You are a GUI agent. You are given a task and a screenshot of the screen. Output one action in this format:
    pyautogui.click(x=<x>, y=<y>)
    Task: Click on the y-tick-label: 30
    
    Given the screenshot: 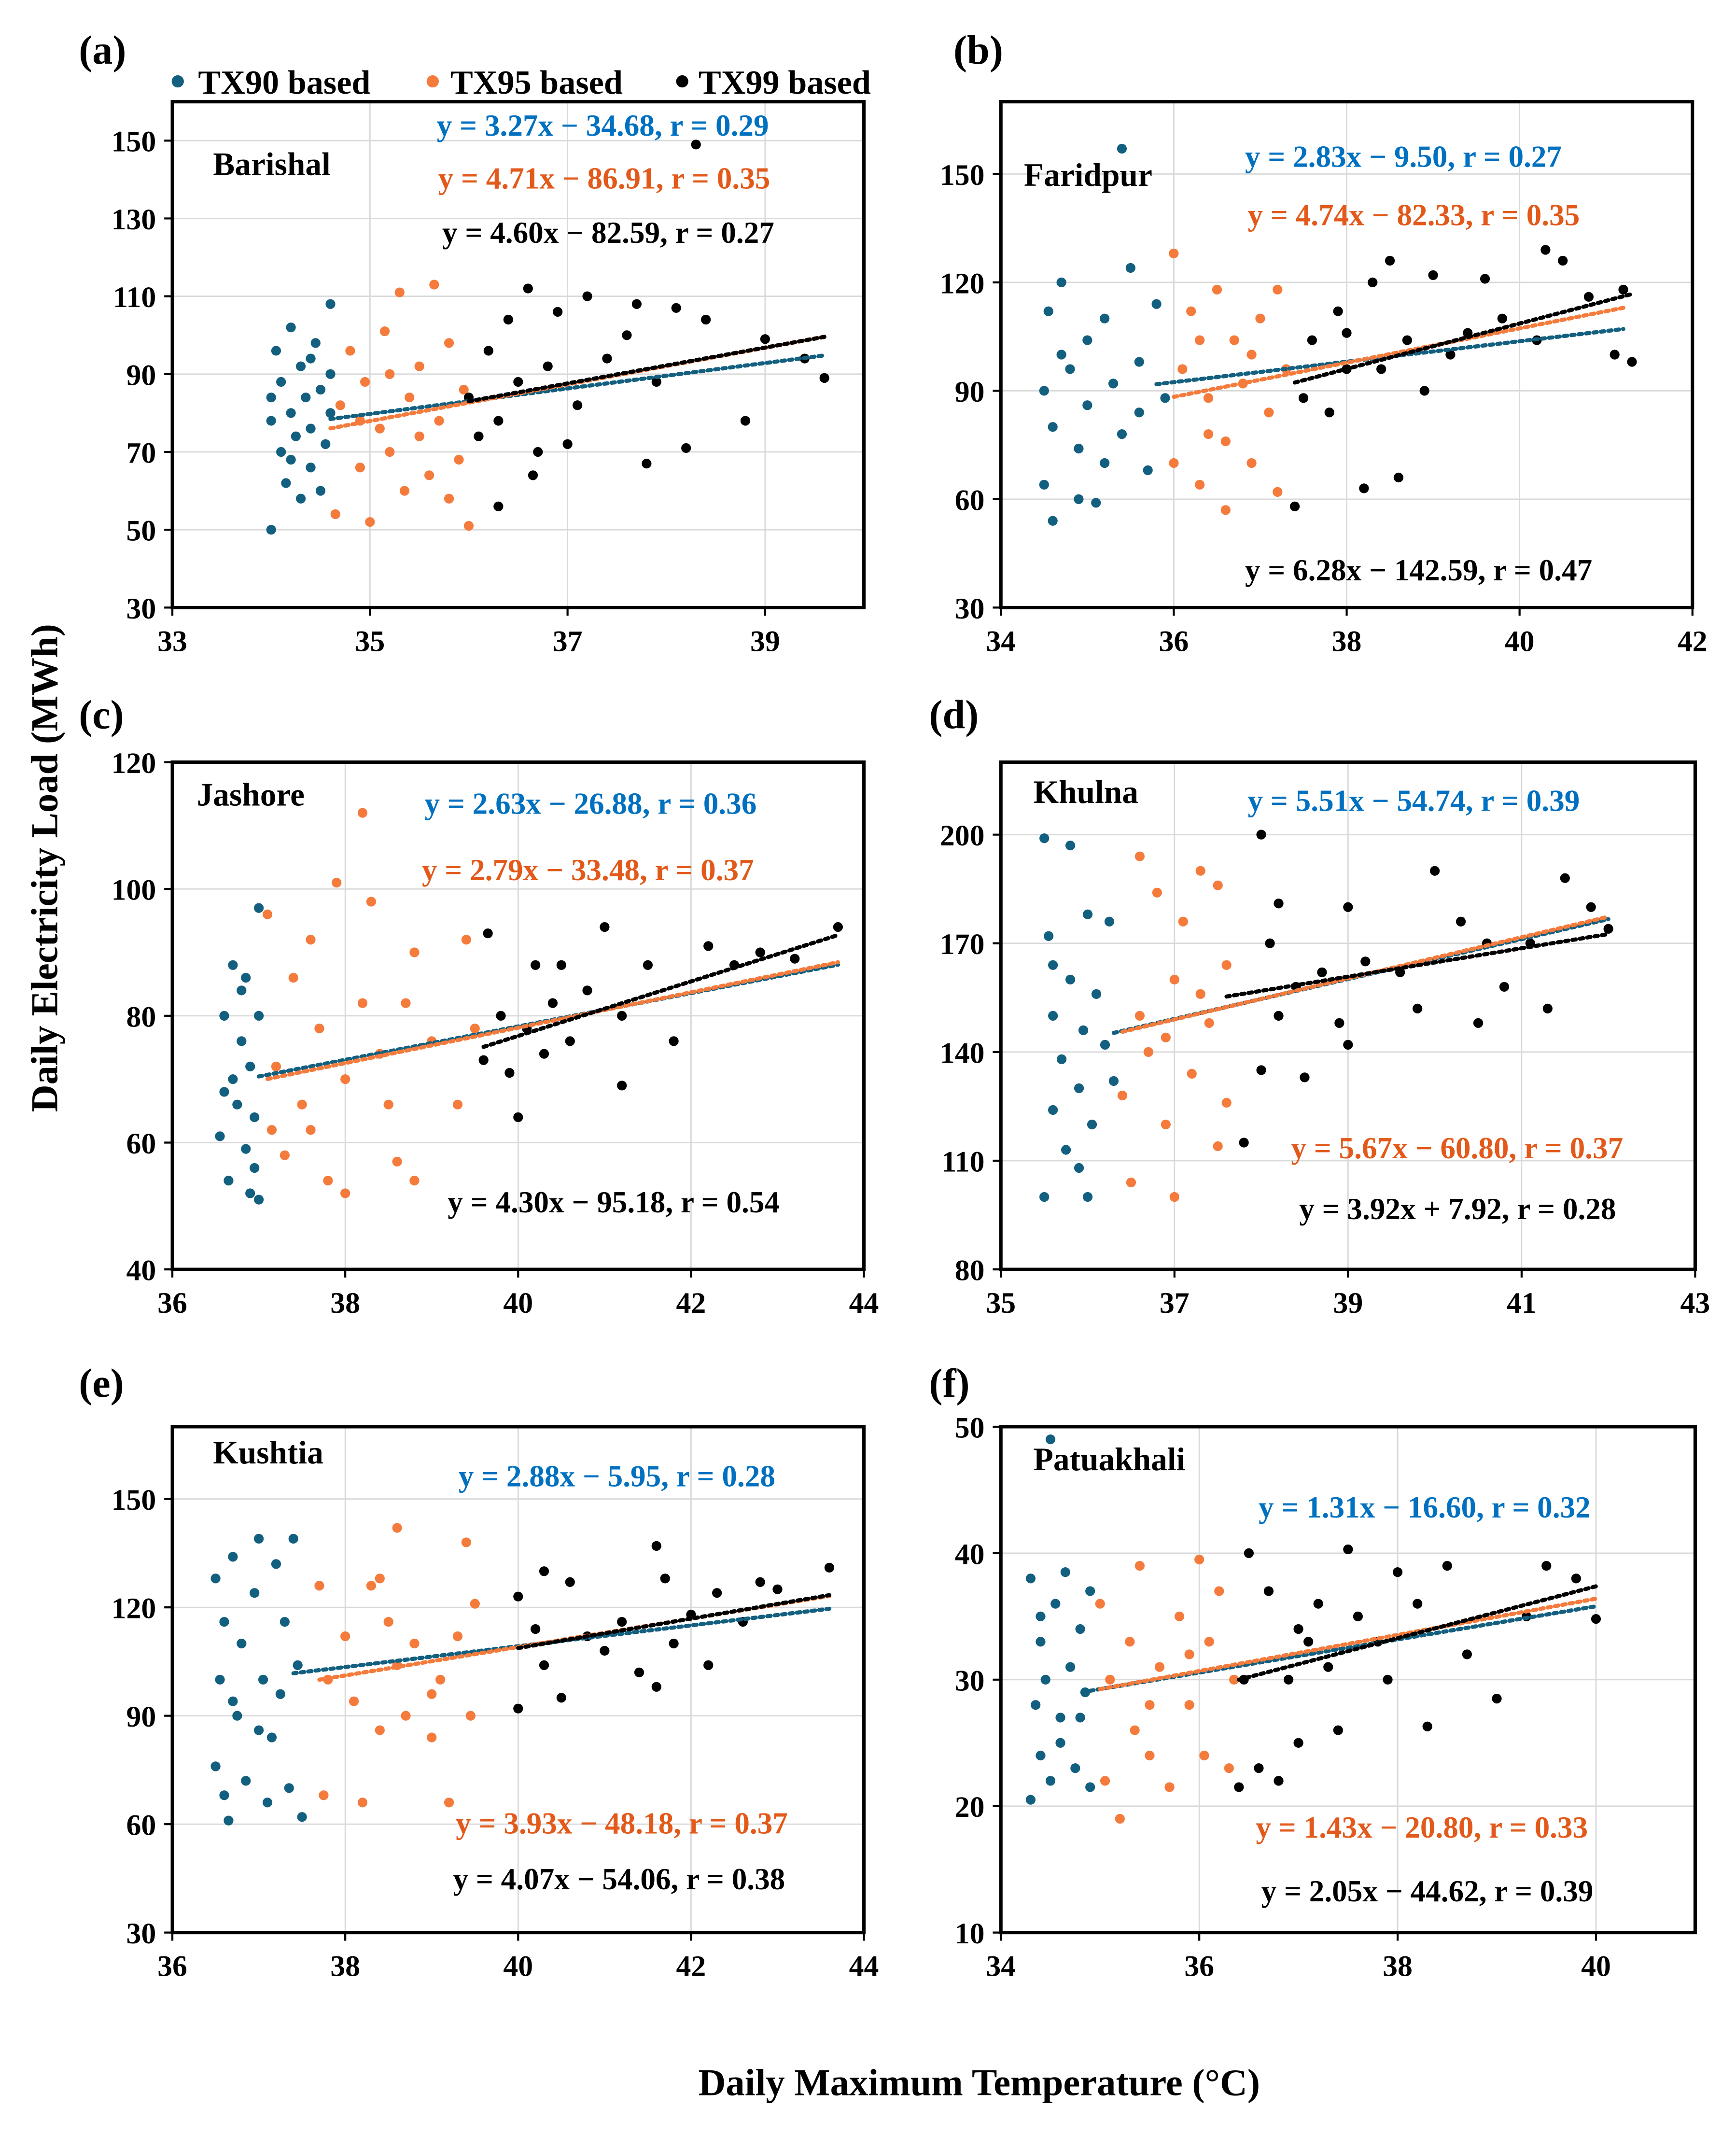 What is the action you would take?
    pyautogui.click(x=970, y=608)
    